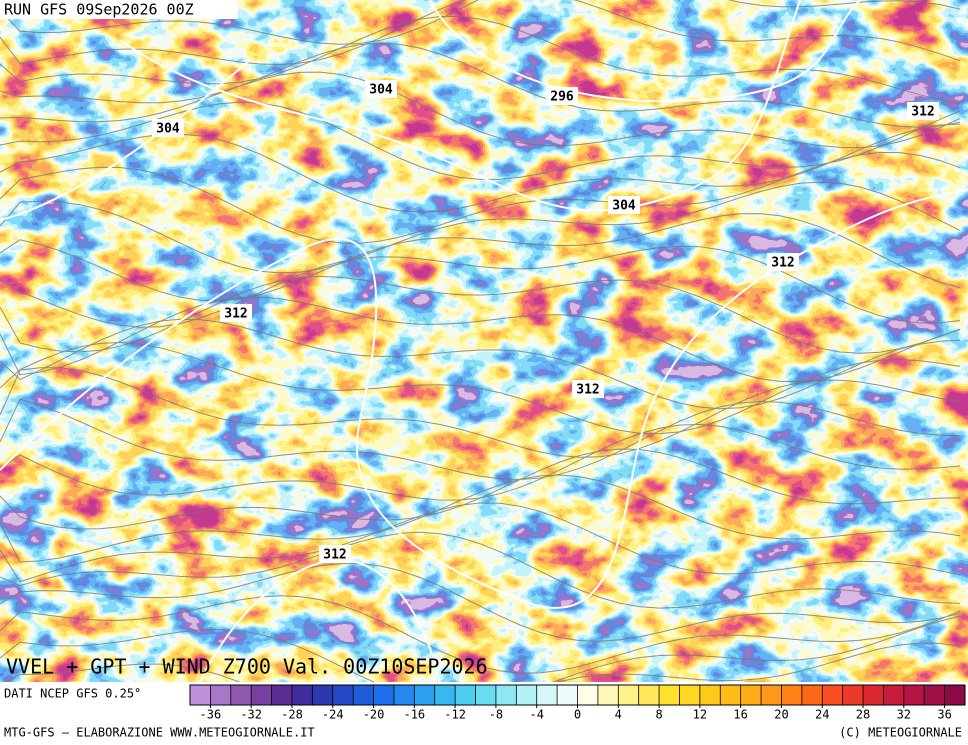  I want to click on copyright: (C) METEOGIORNALE, so click(900, 733).